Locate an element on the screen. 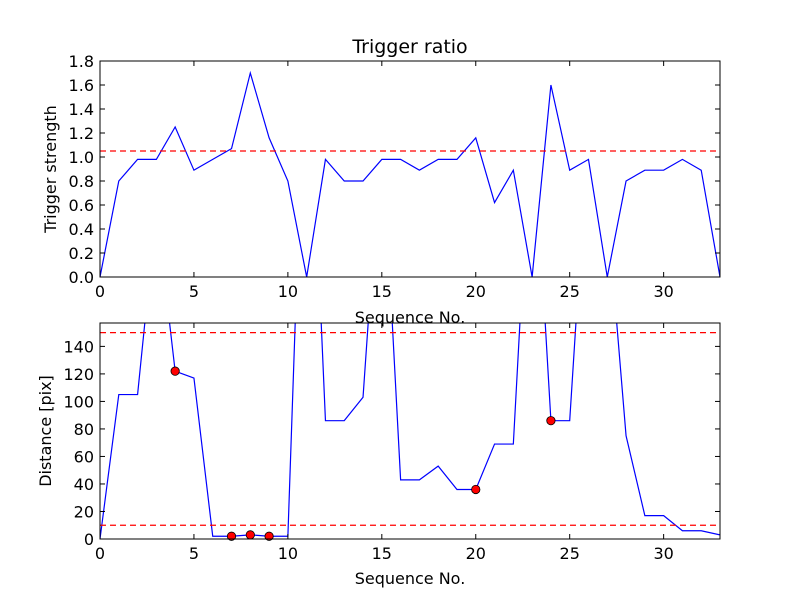  trigger-ratio-x-tick-label: 0 is located at coordinates (100, 291).